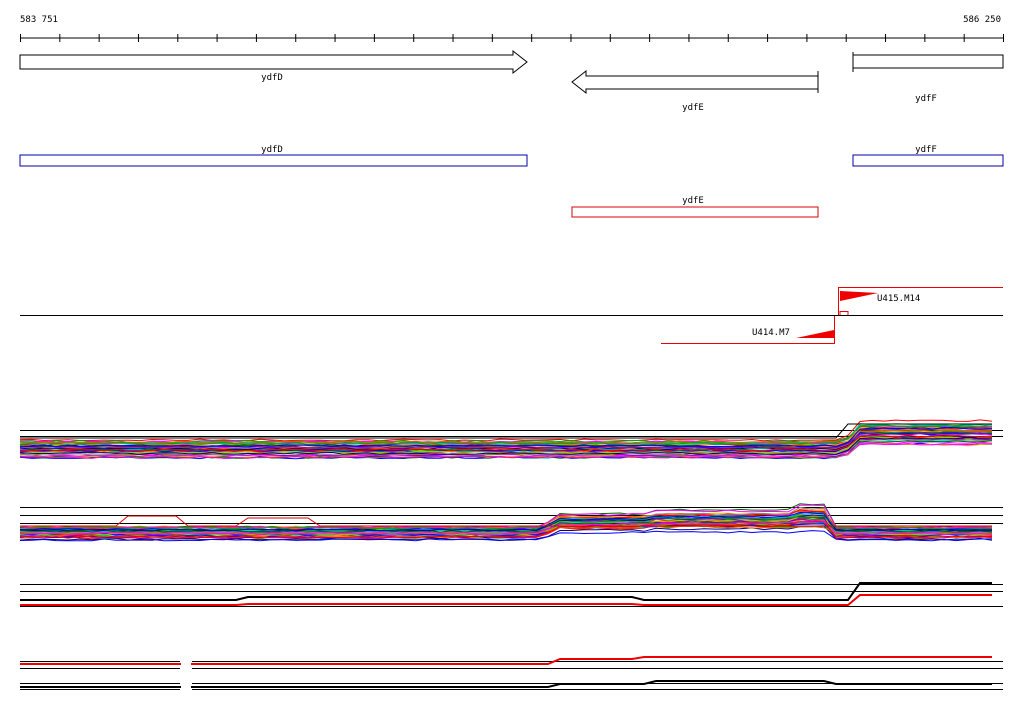 The height and width of the screenshot is (714, 1024). Describe the element at coordinates (898, 299) in the screenshot. I see `feature-label: U415.M14` at that location.